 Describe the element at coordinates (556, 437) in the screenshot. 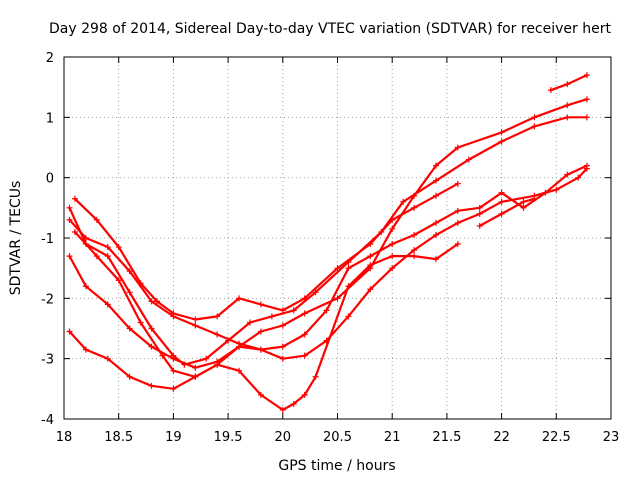

I see `x-tick-label: 22.5` at that location.